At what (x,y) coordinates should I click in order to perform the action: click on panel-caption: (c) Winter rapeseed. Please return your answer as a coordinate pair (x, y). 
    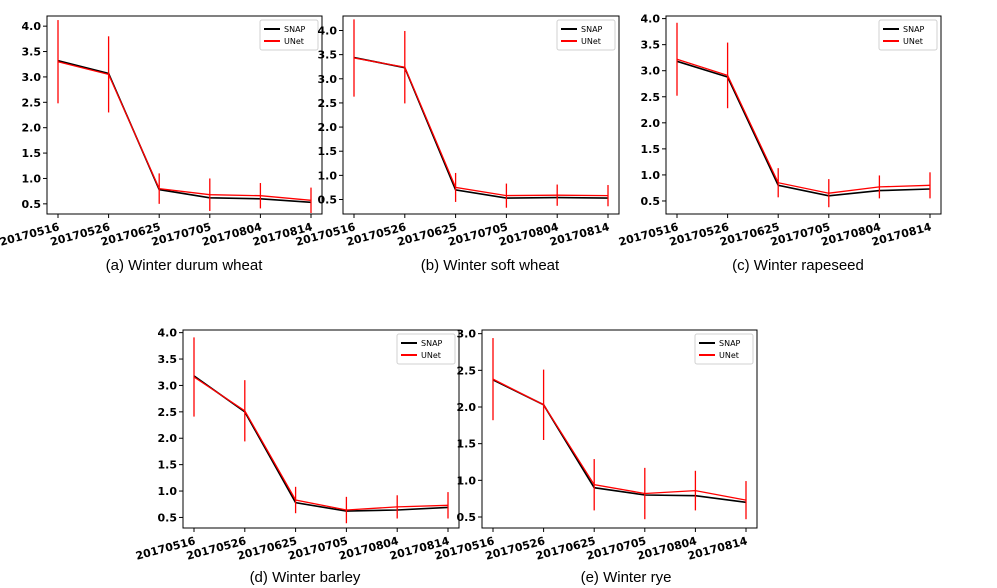
    Looking at the image, I should click on (798, 265).